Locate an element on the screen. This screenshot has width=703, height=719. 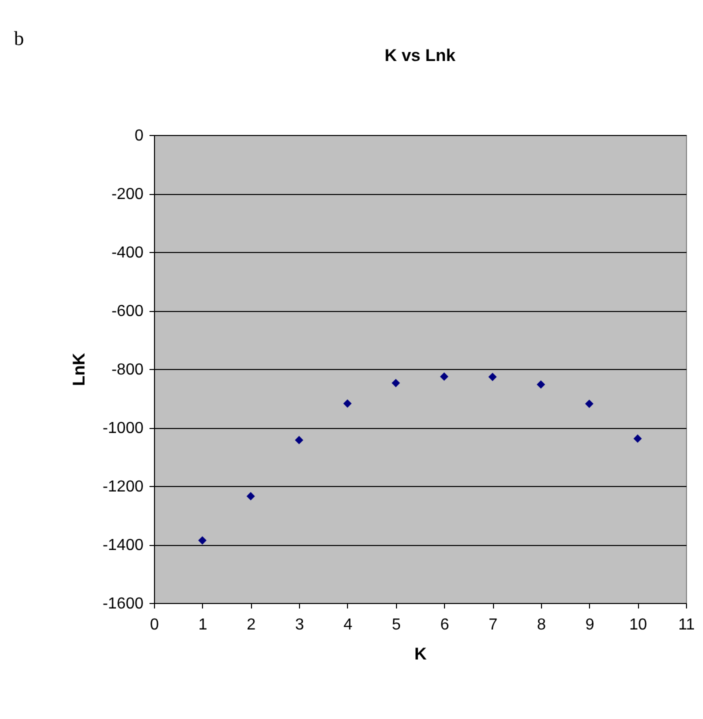
x-axis-title: K is located at coordinates (421, 654).